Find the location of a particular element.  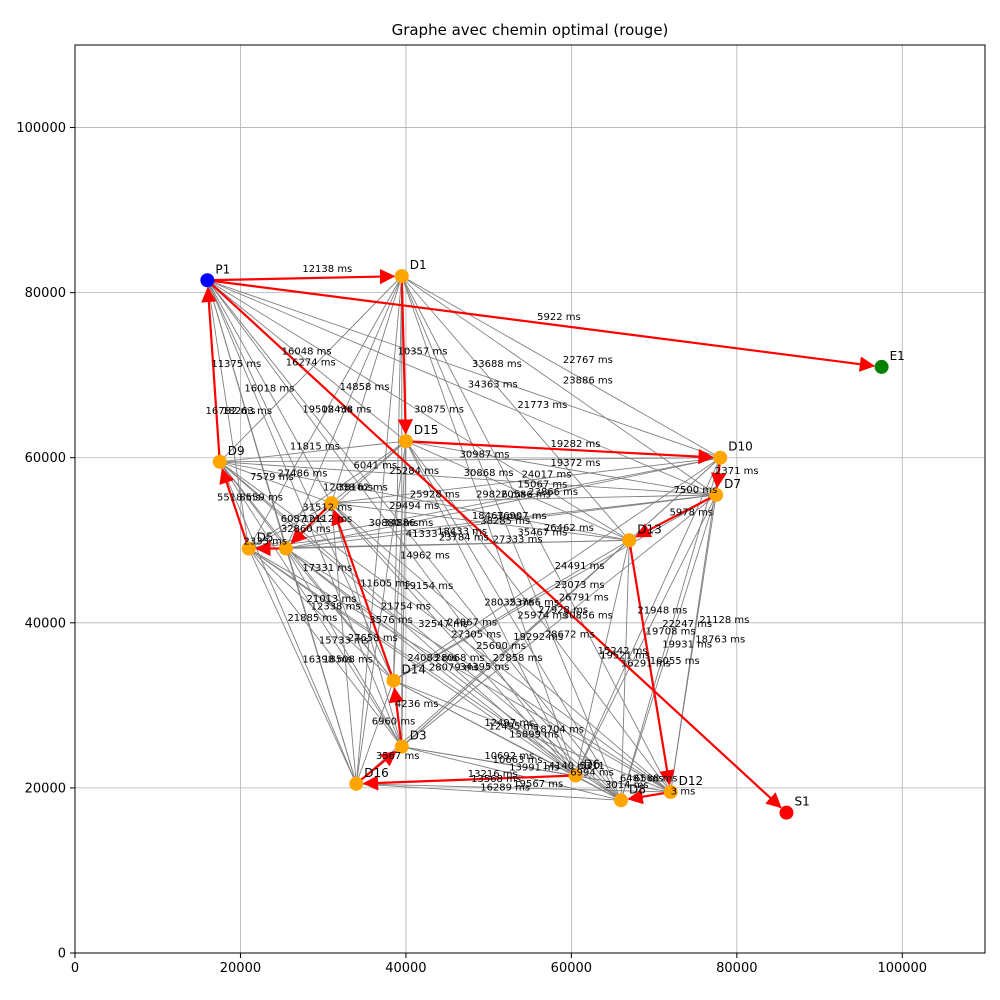

edge-weight-label: 28068 ms is located at coordinates (460, 658).